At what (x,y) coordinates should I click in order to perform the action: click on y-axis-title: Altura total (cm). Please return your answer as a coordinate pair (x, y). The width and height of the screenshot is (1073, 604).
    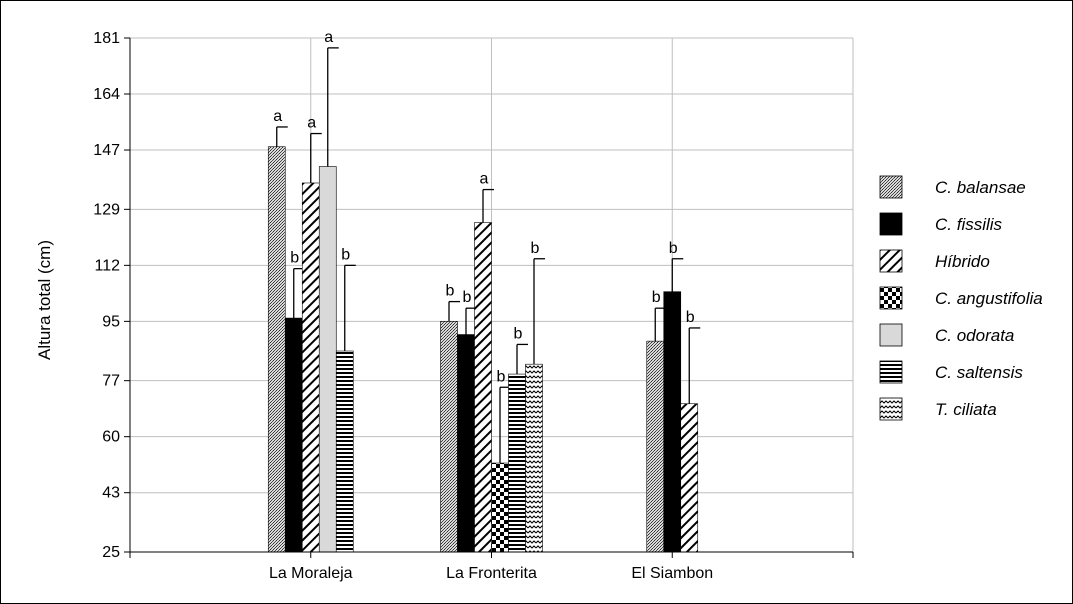
    Looking at the image, I should click on (44, 300).